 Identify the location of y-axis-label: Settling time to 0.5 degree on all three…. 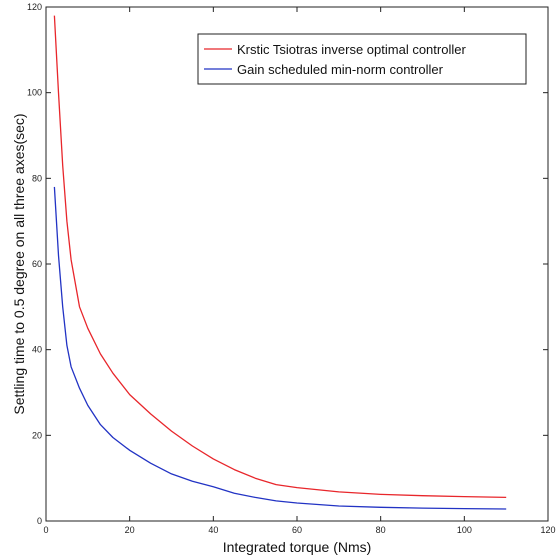
(19, 263).